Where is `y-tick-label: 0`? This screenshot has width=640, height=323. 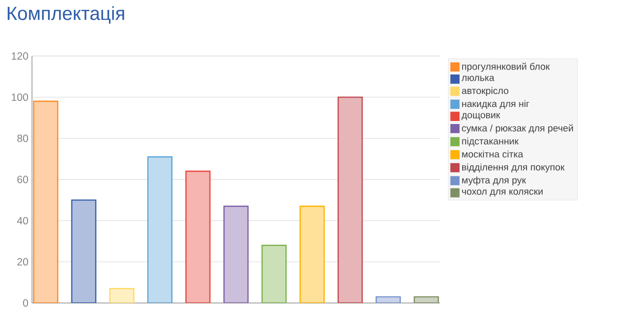 y-tick-label: 0 is located at coordinates (25, 303).